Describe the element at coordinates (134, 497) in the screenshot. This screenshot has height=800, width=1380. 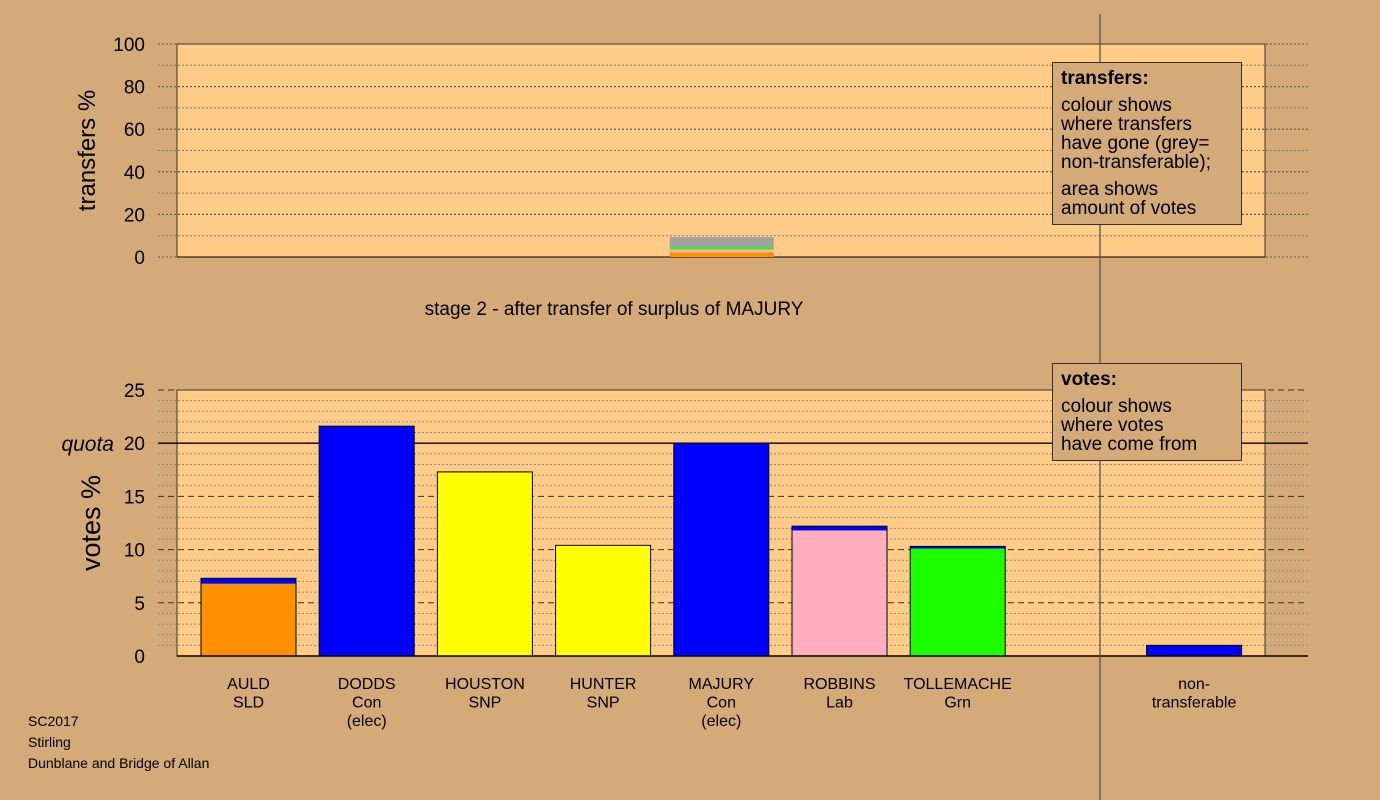
I see `votes-y-tick-label: 15` at that location.